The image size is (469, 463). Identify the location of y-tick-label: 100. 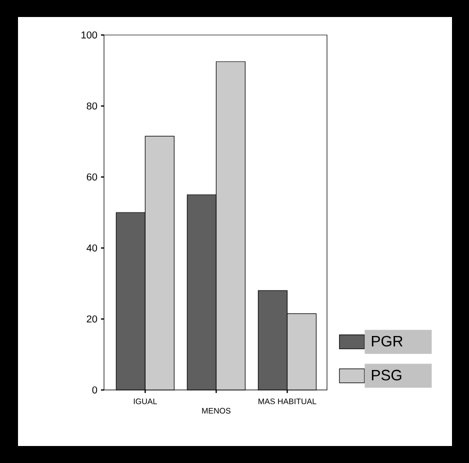
(90, 35).